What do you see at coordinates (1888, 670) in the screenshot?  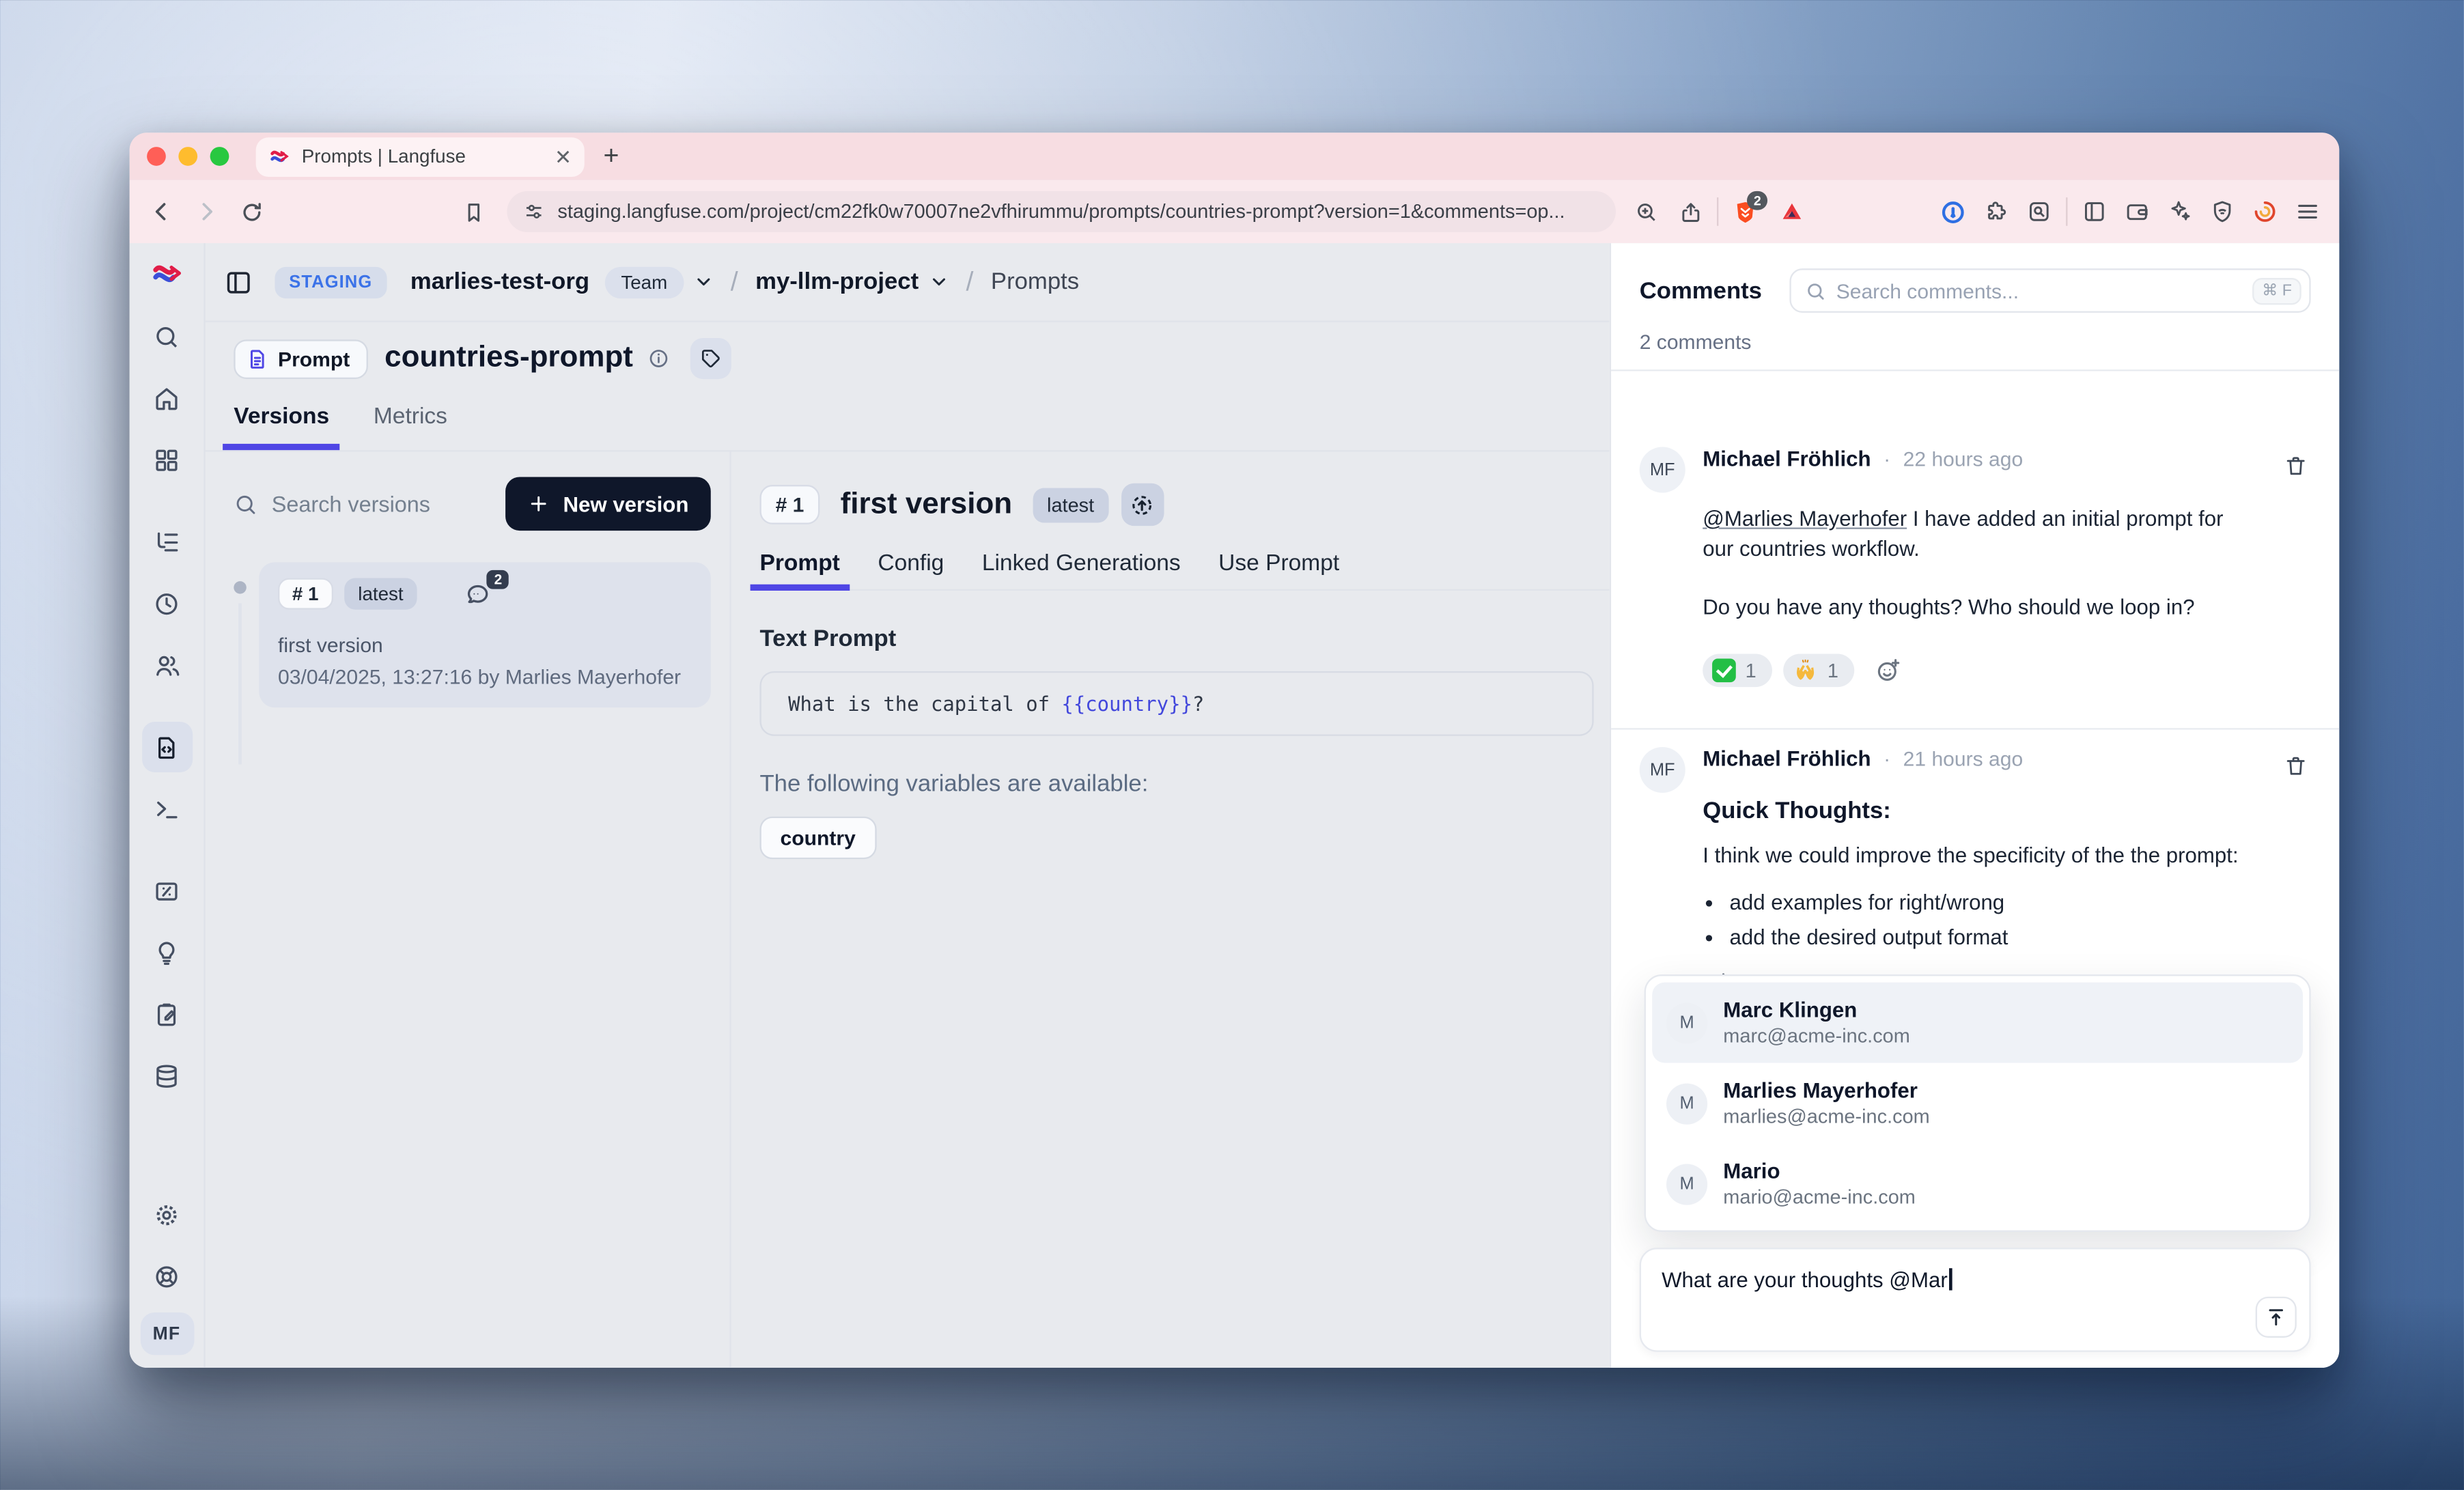 I see `add-reaction-icon` at bounding box center [1888, 670].